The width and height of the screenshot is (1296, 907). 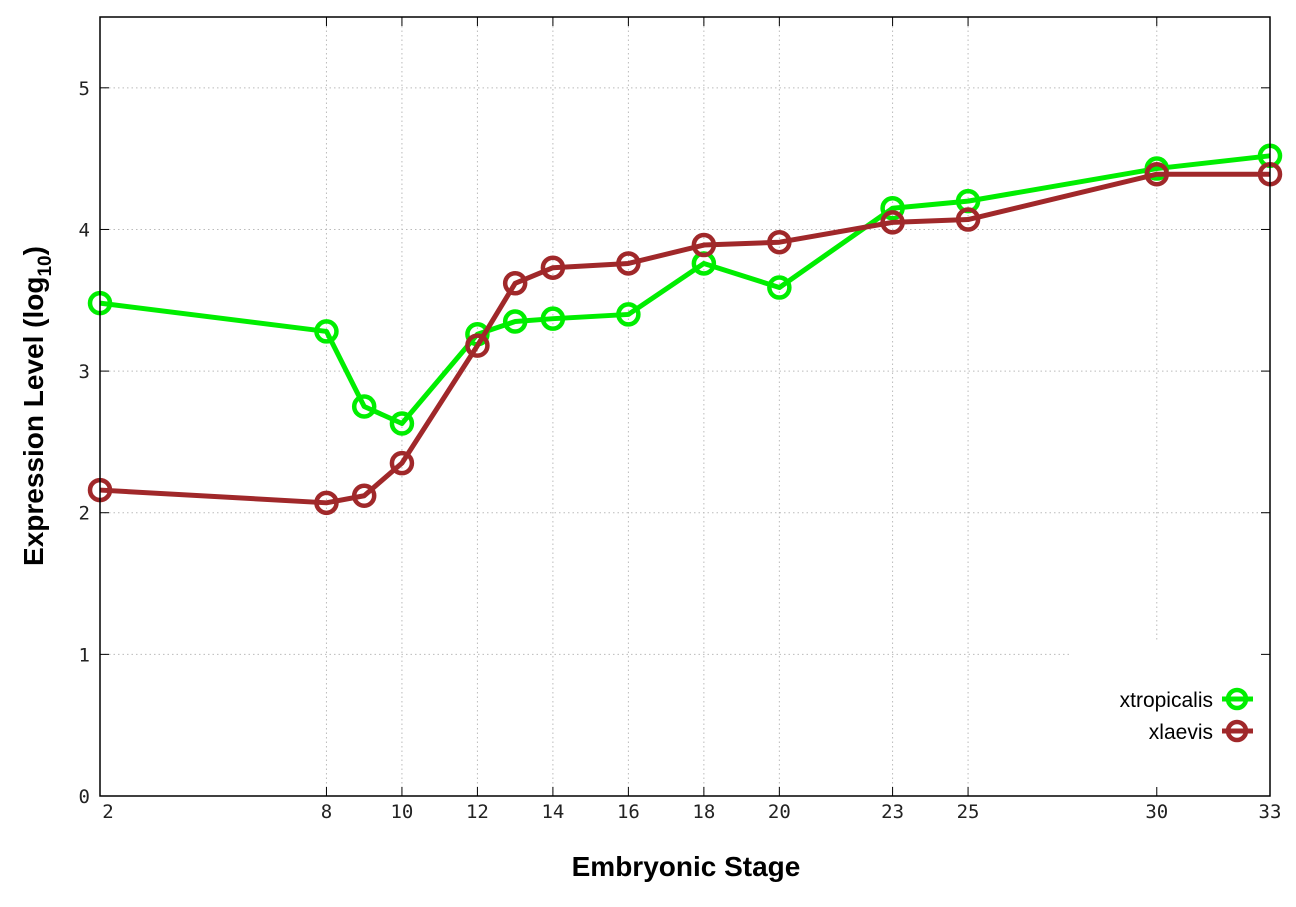 I want to click on y-tick-label: 3, so click(x=84, y=372).